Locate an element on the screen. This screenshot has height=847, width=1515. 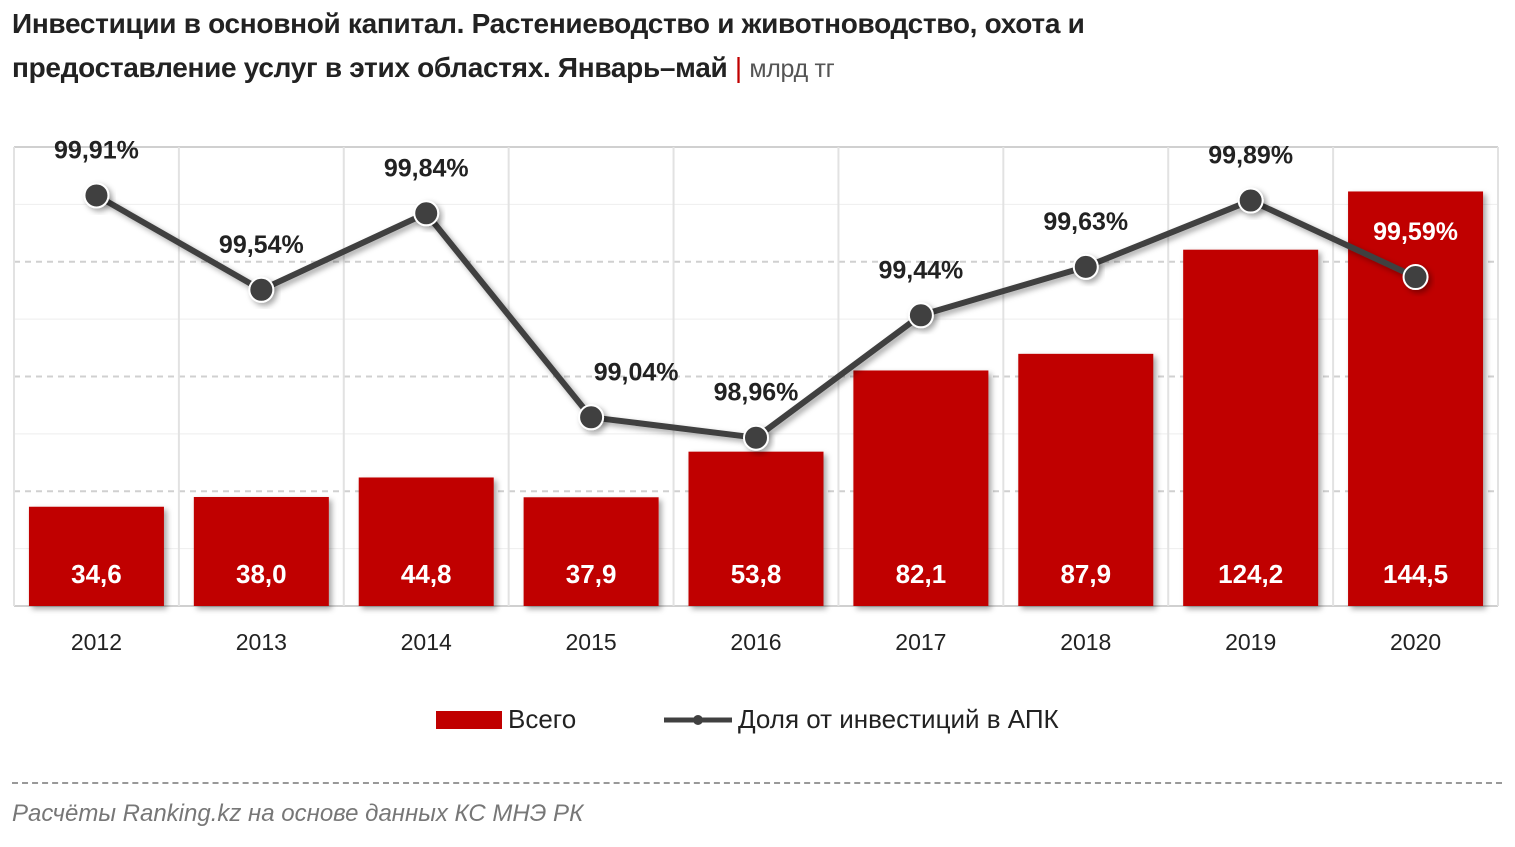
bar-2015 is located at coordinates (591, 551).